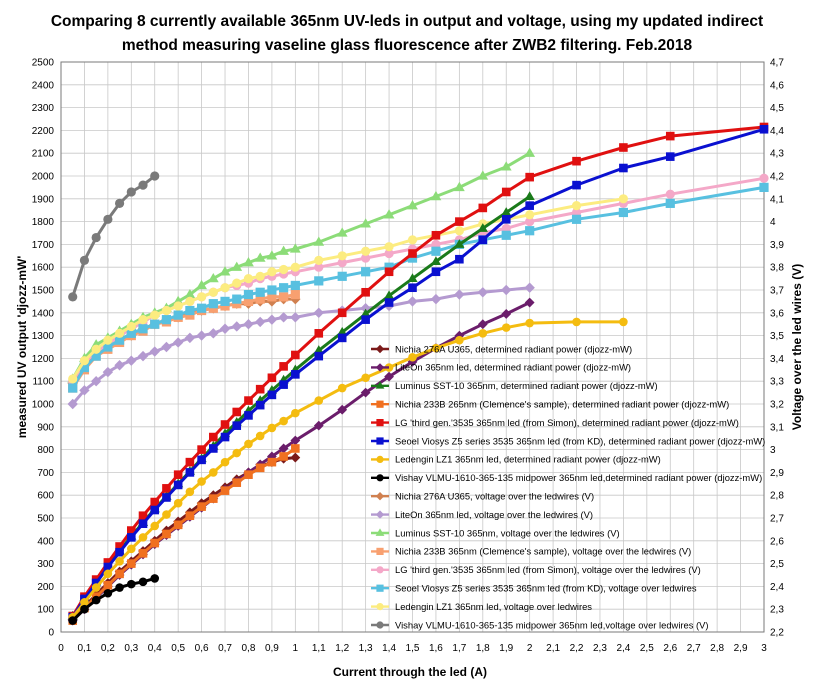 The height and width of the screenshot is (689, 815). What do you see at coordinates (249, 648) in the screenshot?
I see `x-tick-label: 0,8` at bounding box center [249, 648].